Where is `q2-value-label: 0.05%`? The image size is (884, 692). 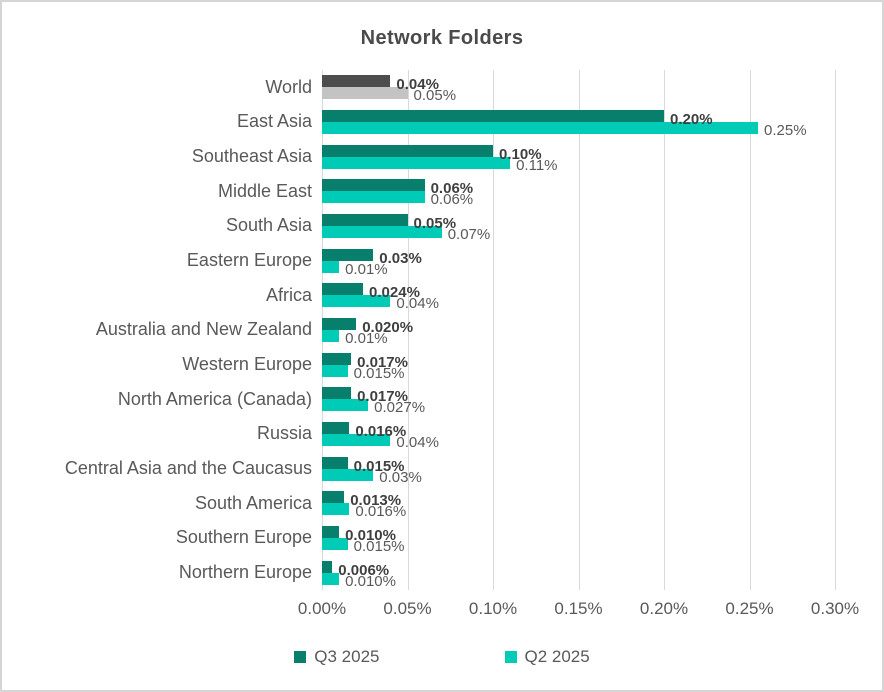 q2-value-label: 0.05% is located at coordinates (435, 96).